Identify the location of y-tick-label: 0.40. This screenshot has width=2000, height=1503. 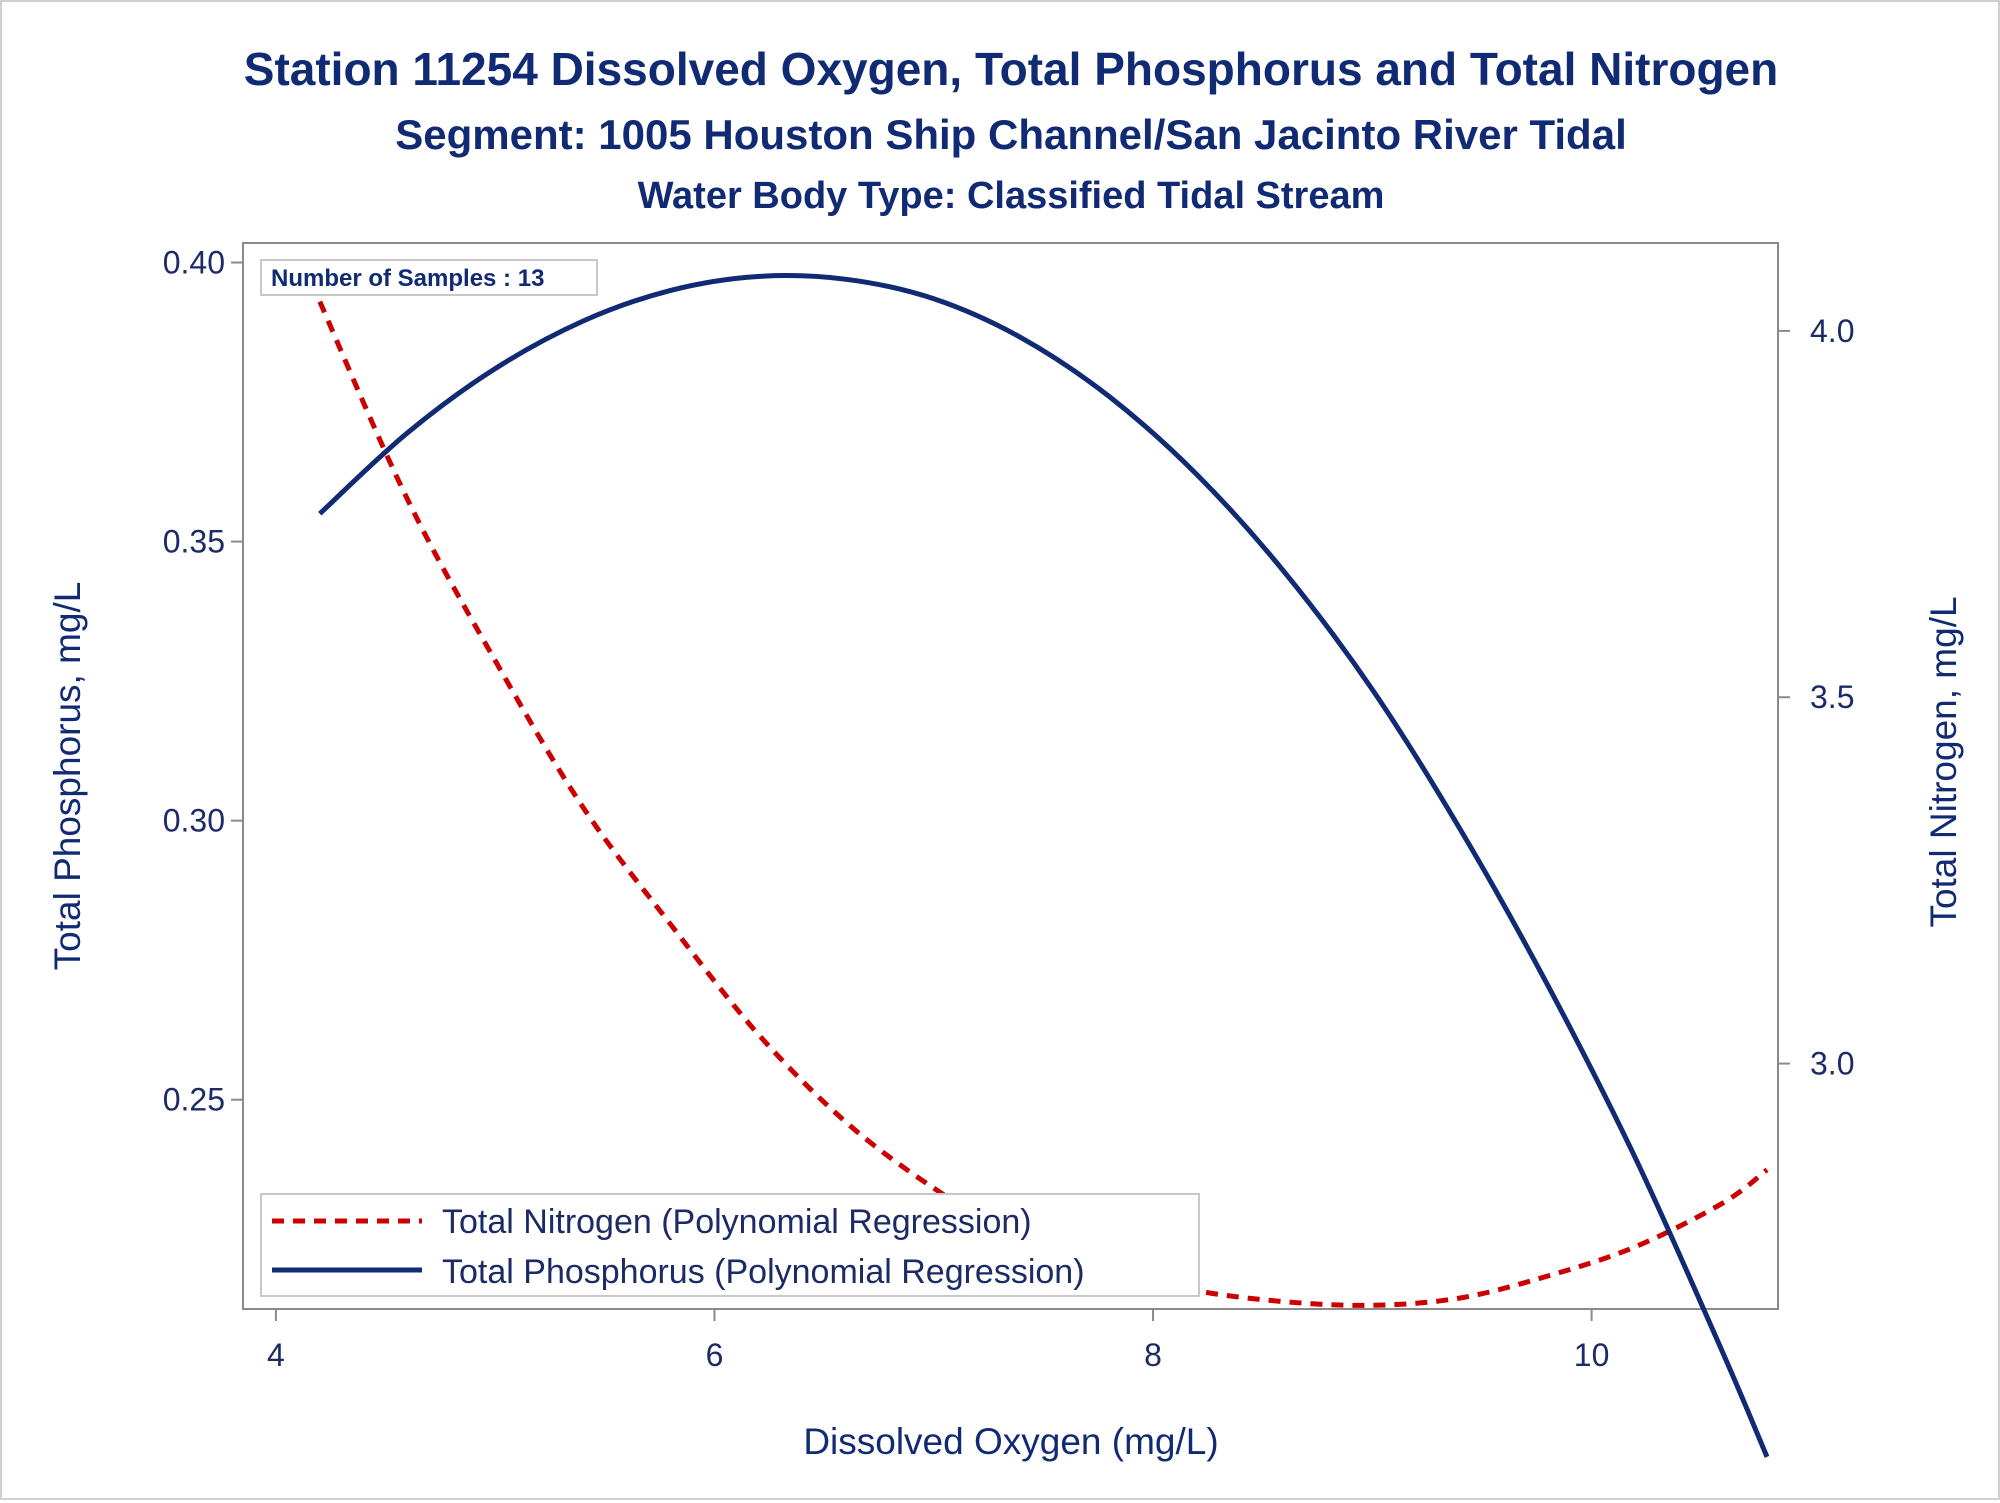
(194, 263).